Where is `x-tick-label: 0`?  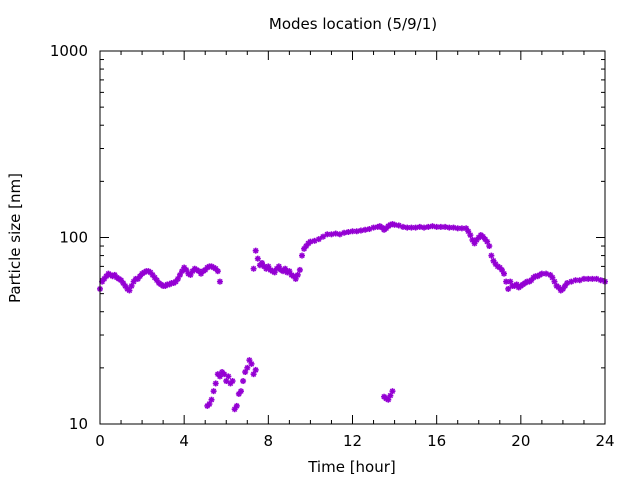
x-tick-label: 0 is located at coordinates (100, 441).